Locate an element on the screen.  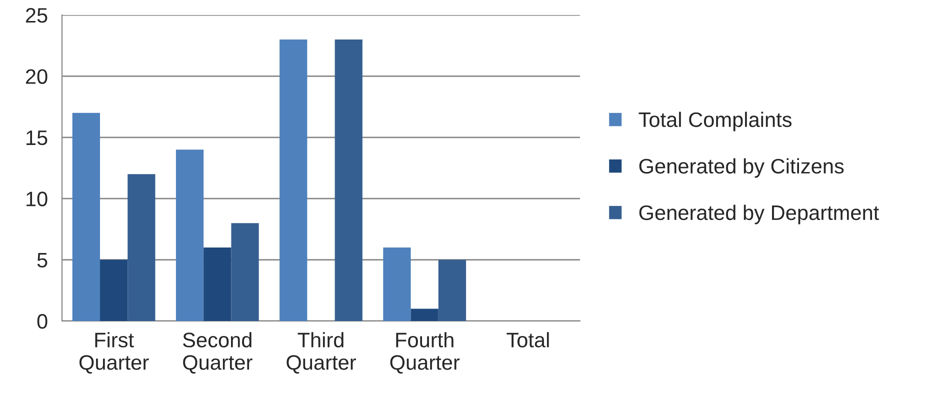
x-tick-label: Second Quarter is located at coordinates (217, 353).